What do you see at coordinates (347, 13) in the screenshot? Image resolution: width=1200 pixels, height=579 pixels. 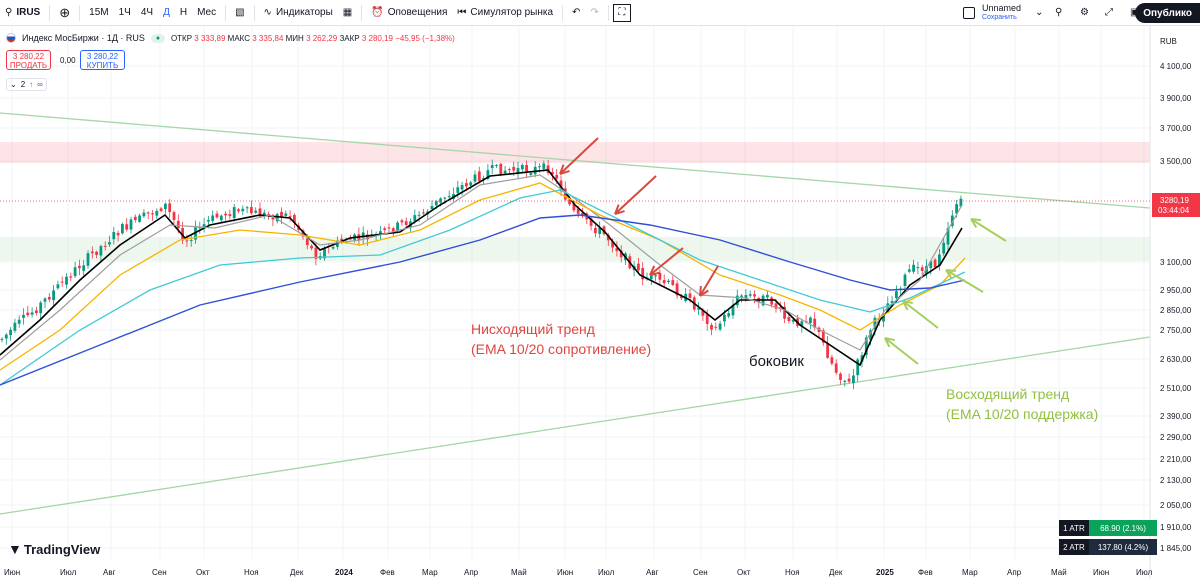 I see `templates-button: ▦` at bounding box center [347, 13].